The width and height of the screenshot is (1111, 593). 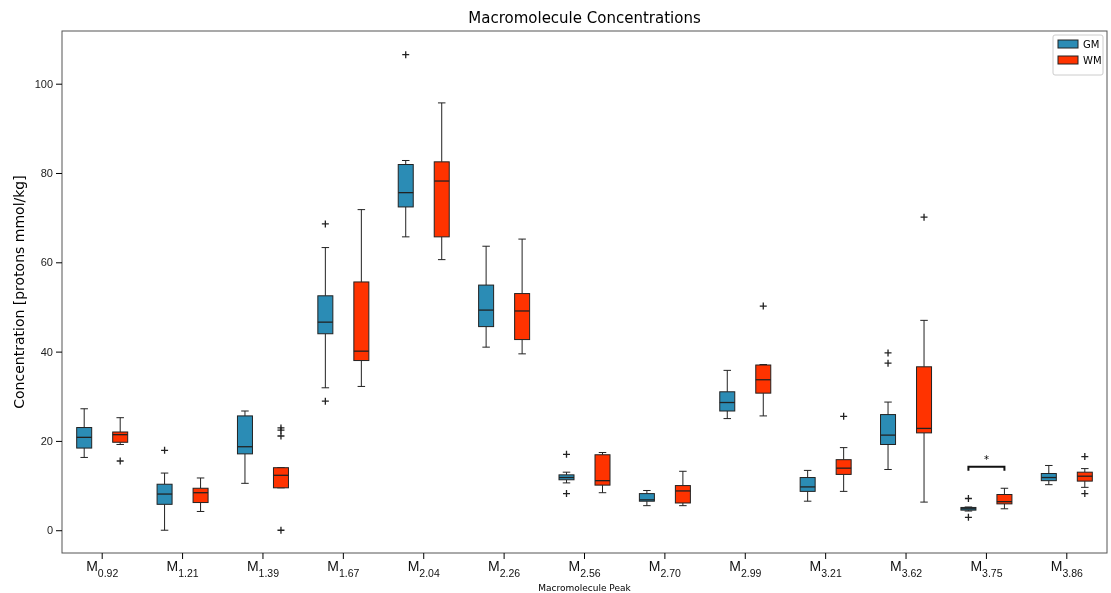 I want to click on y-tick-label: 0, so click(x=49, y=530).